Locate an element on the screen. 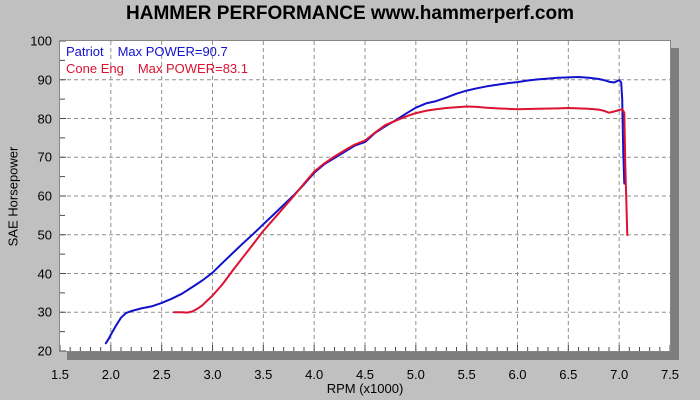 The image size is (700, 400). legend-item-patriot: Patriot Max POWER=90.7 is located at coordinates (157, 51).